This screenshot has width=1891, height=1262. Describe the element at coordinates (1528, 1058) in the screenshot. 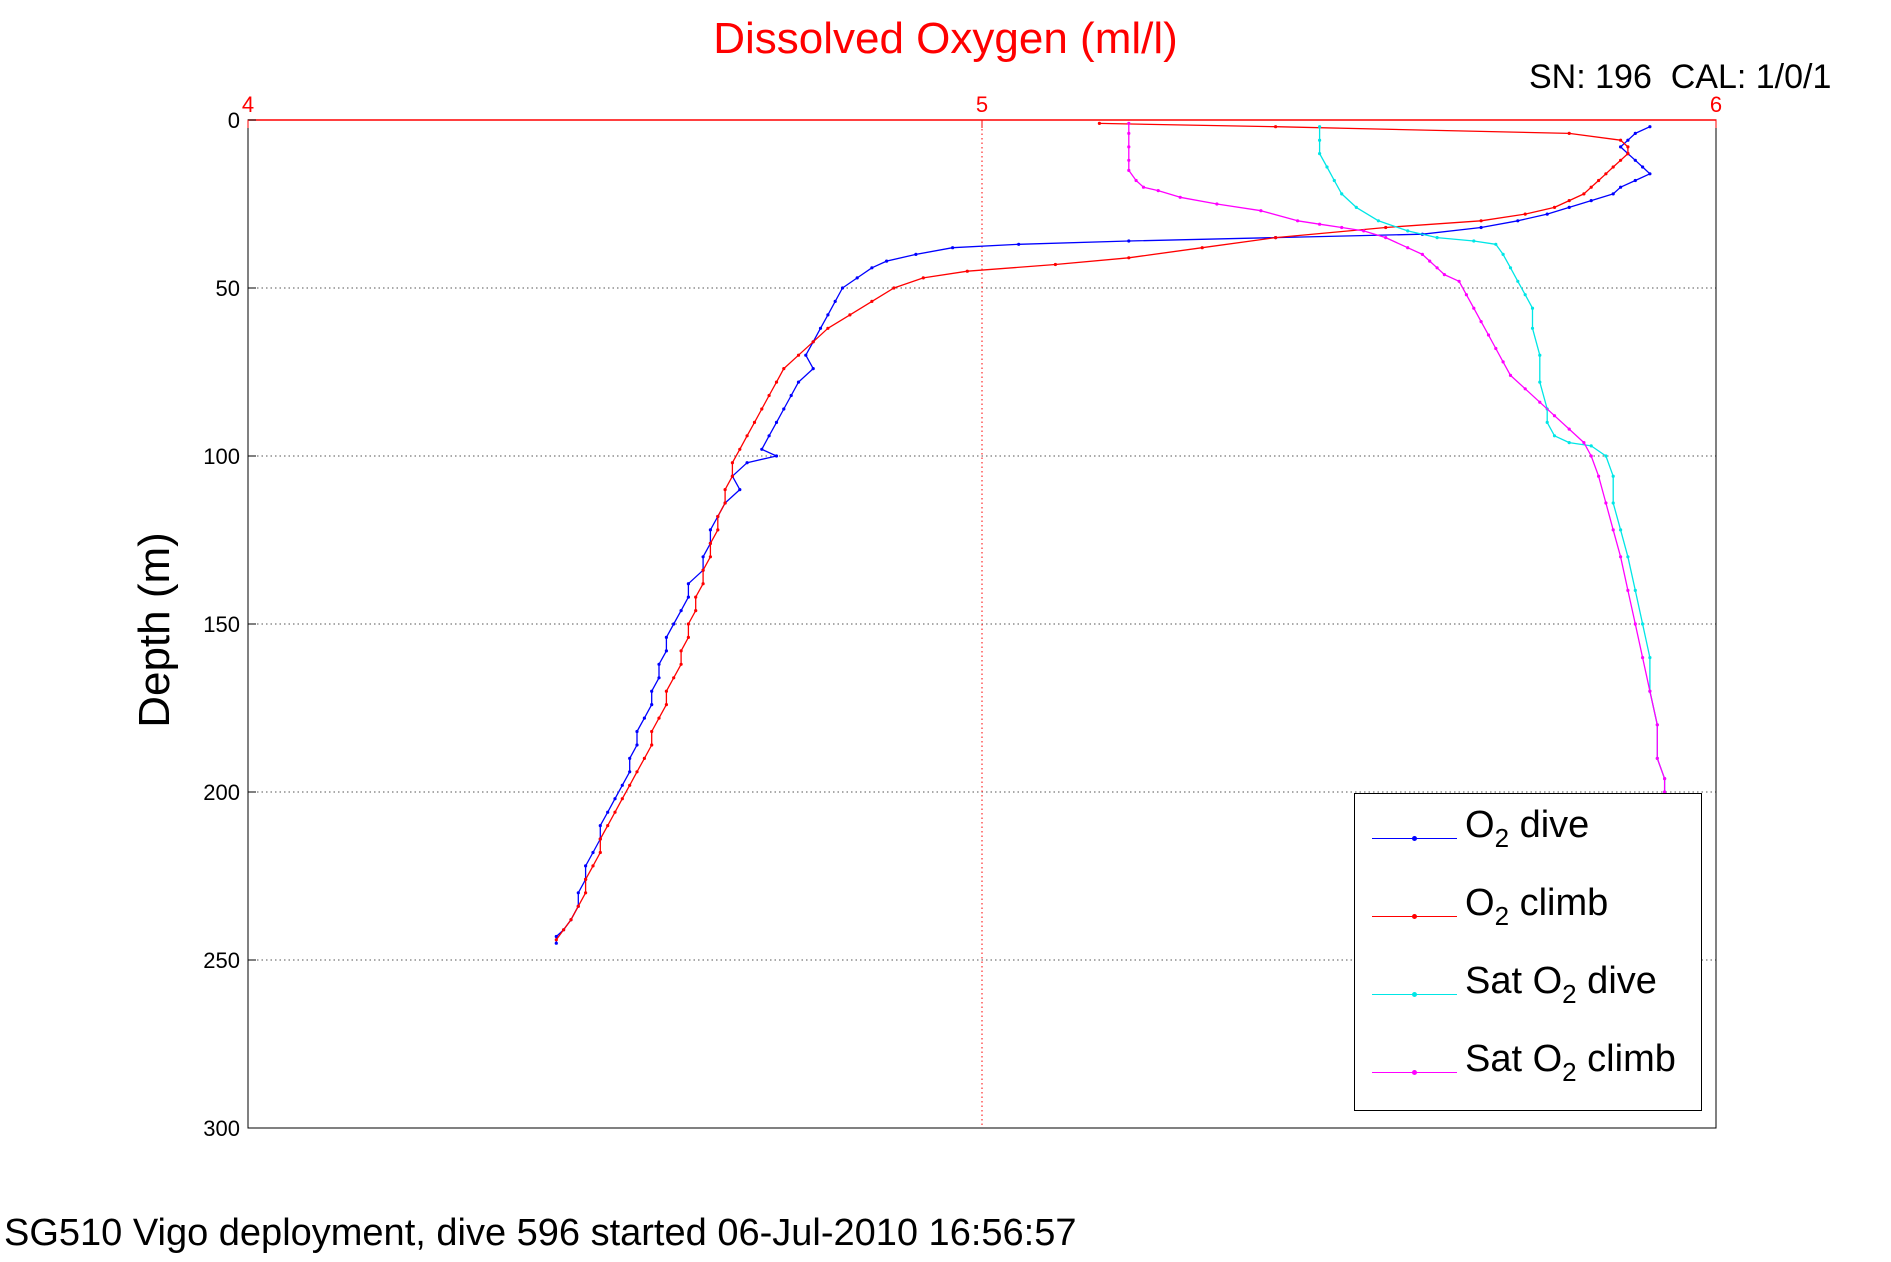

I see `legend-item-sat-o2-climb: Sat O2 climb` at that location.